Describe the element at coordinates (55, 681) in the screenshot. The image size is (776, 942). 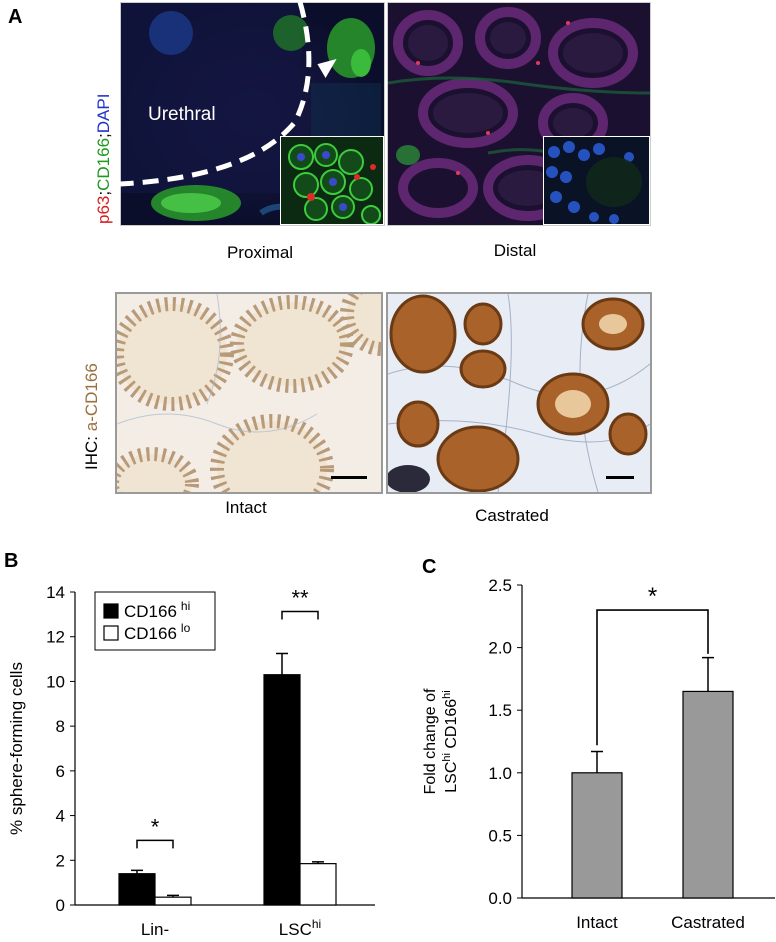
I see `y-tick-label: 10` at that location.